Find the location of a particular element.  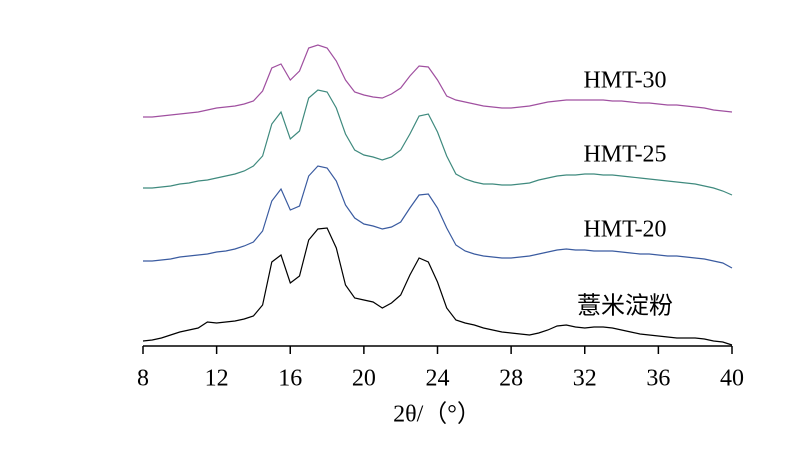

x-tick-label: 12 is located at coordinates (217, 379).